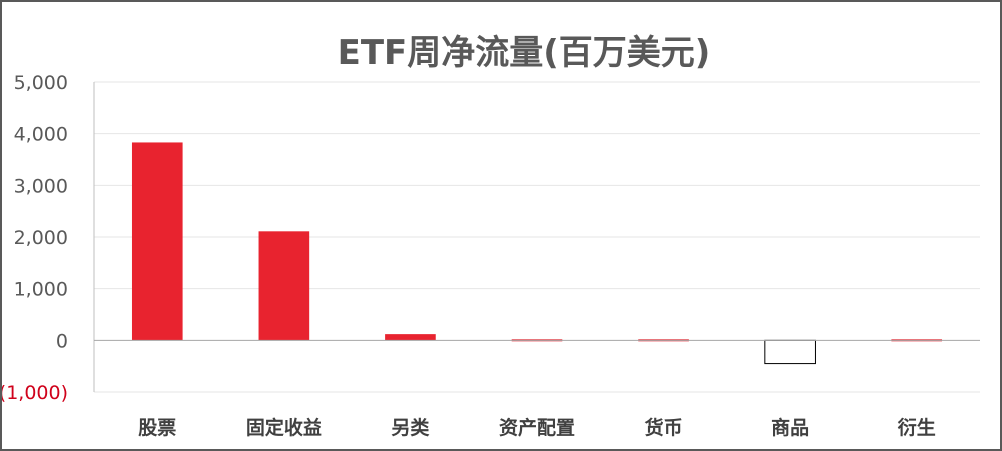  What do you see at coordinates (410, 427) in the screenshot?
I see `x-tick-label: 另类` at bounding box center [410, 427].